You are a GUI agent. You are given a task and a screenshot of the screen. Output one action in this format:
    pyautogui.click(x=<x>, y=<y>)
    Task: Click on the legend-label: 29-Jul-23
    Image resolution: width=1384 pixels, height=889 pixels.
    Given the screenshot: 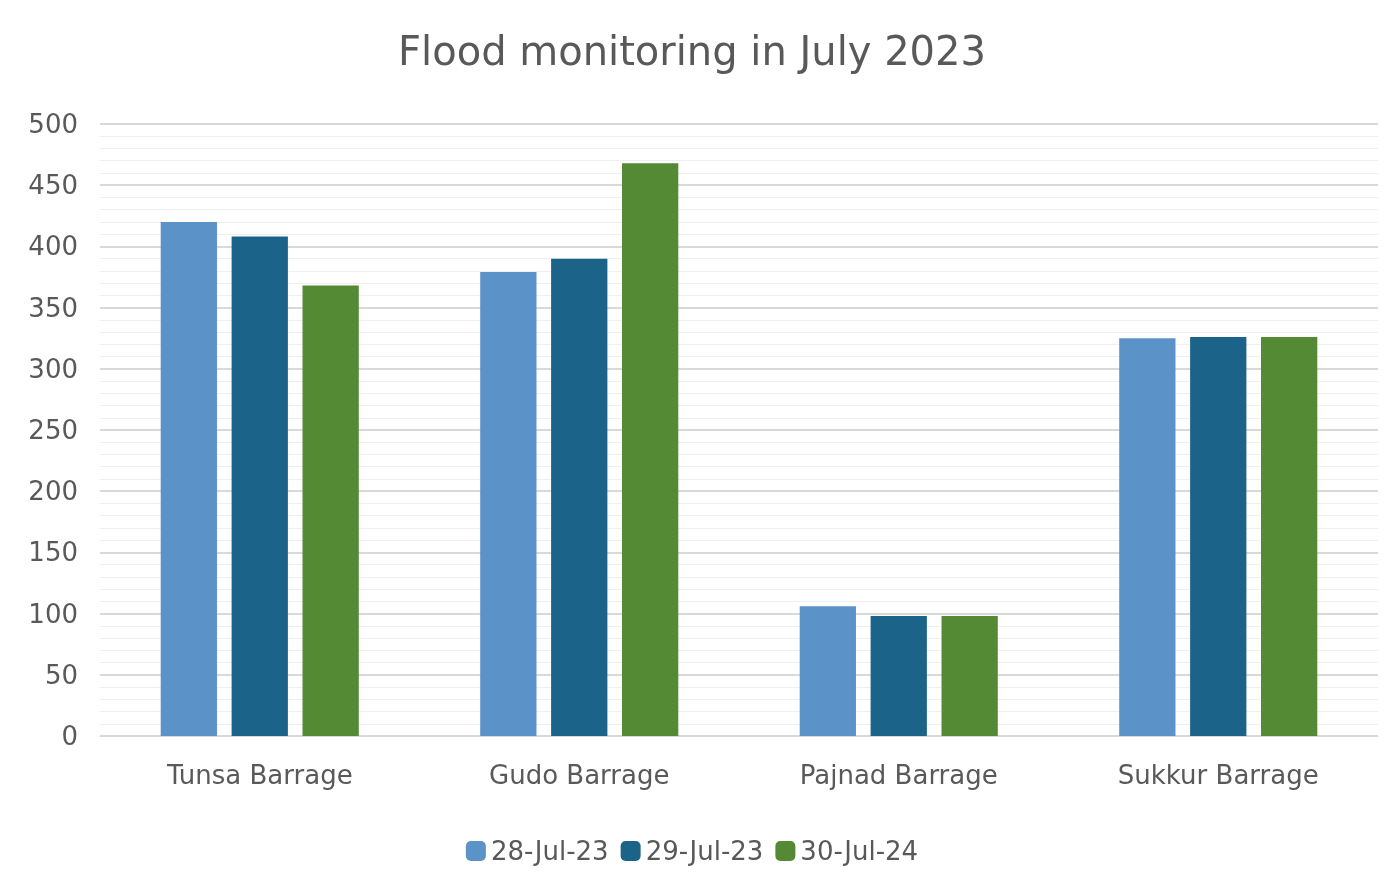 What is the action you would take?
    pyautogui.click(x=704, y=851)
    